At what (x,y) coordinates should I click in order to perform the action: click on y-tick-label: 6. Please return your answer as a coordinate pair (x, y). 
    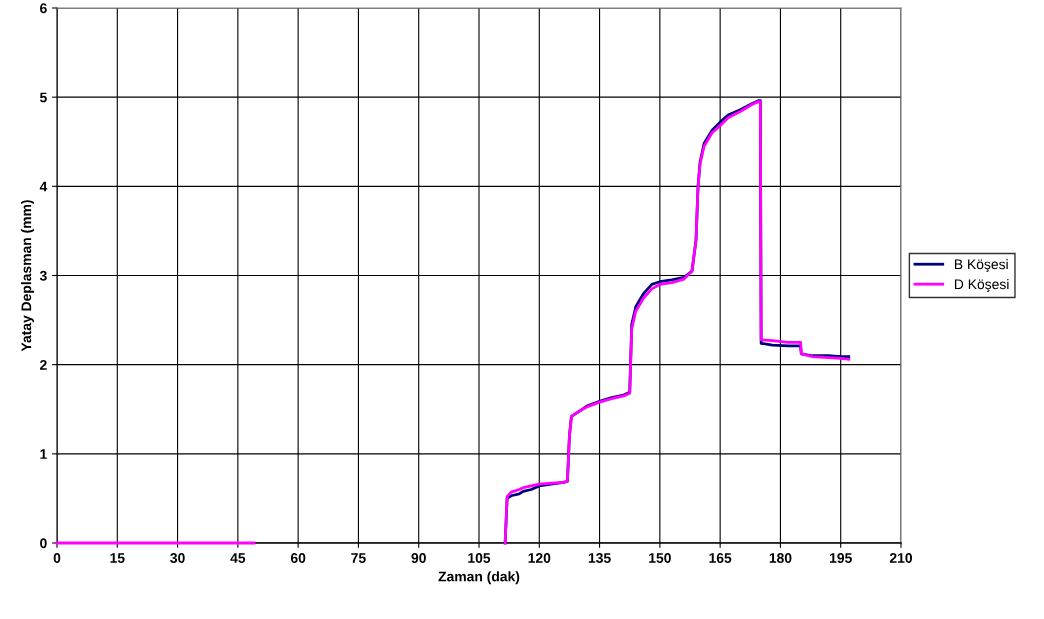
    Looking at the image, I should click on (43, 8).